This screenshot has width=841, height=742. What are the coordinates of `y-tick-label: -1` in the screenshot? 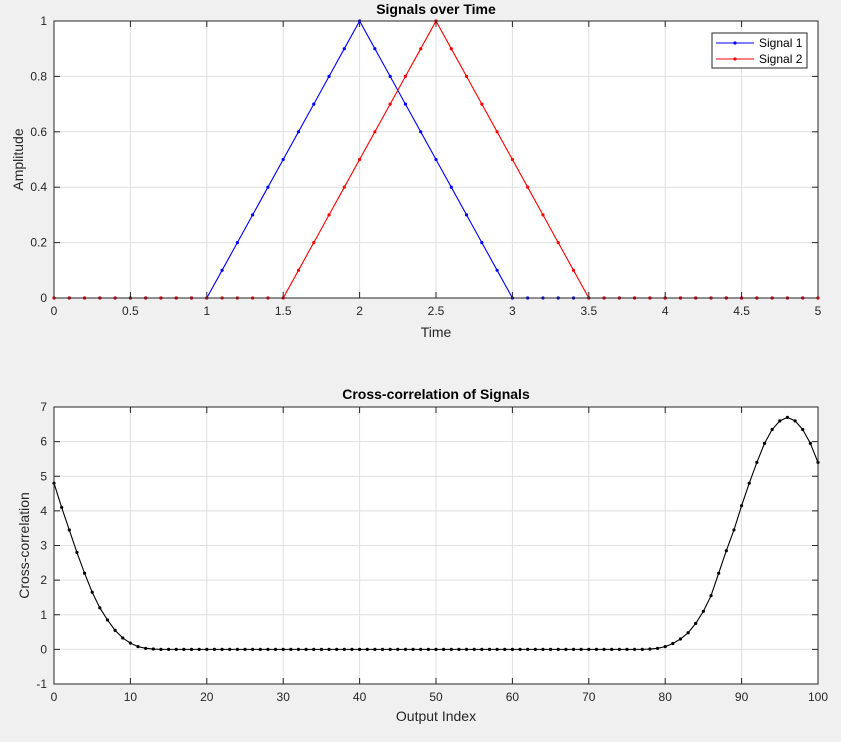 It's located at (41, 684).